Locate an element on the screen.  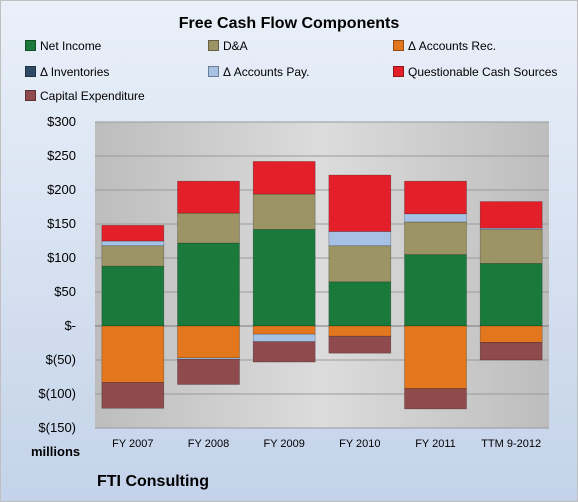
legend-item-inventories: Δ Inventories is located at coordinates (67, 72).